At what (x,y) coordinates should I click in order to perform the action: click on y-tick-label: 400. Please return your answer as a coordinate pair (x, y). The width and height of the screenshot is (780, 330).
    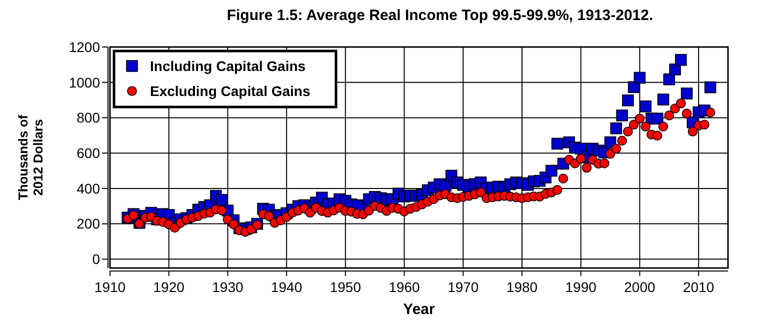
    Looking at the image, I should click on (88, 188).